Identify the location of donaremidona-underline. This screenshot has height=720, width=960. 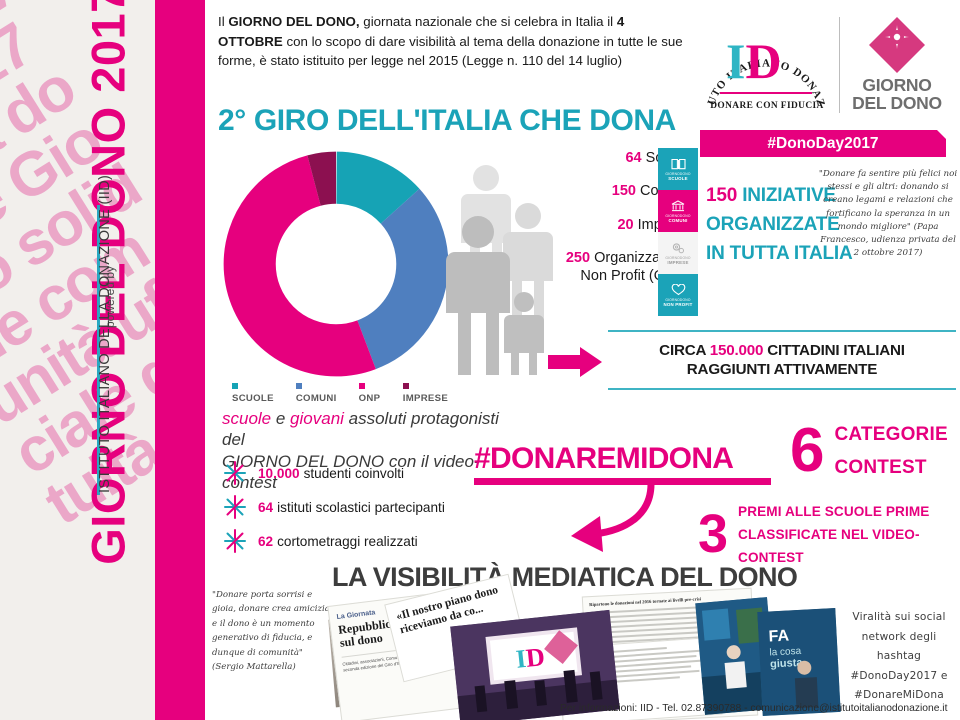
(622, 481).